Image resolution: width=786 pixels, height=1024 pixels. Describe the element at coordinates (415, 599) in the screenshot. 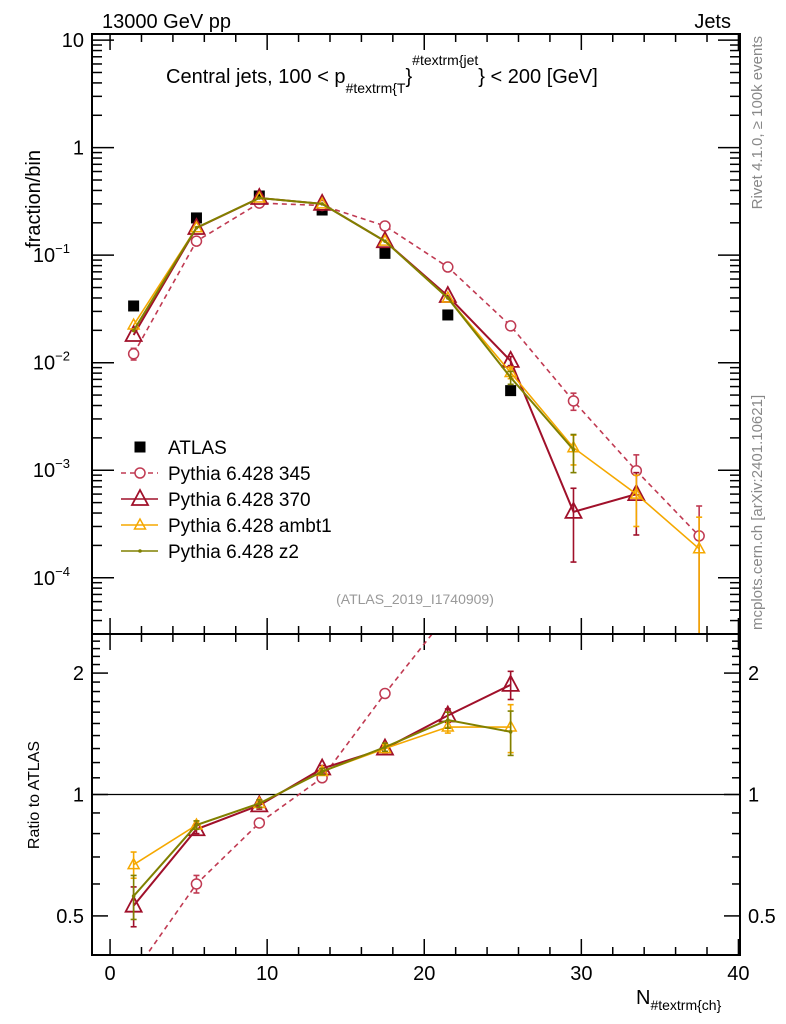

I see `watermark: (ATLAS_2019_I1740909)` at that location.